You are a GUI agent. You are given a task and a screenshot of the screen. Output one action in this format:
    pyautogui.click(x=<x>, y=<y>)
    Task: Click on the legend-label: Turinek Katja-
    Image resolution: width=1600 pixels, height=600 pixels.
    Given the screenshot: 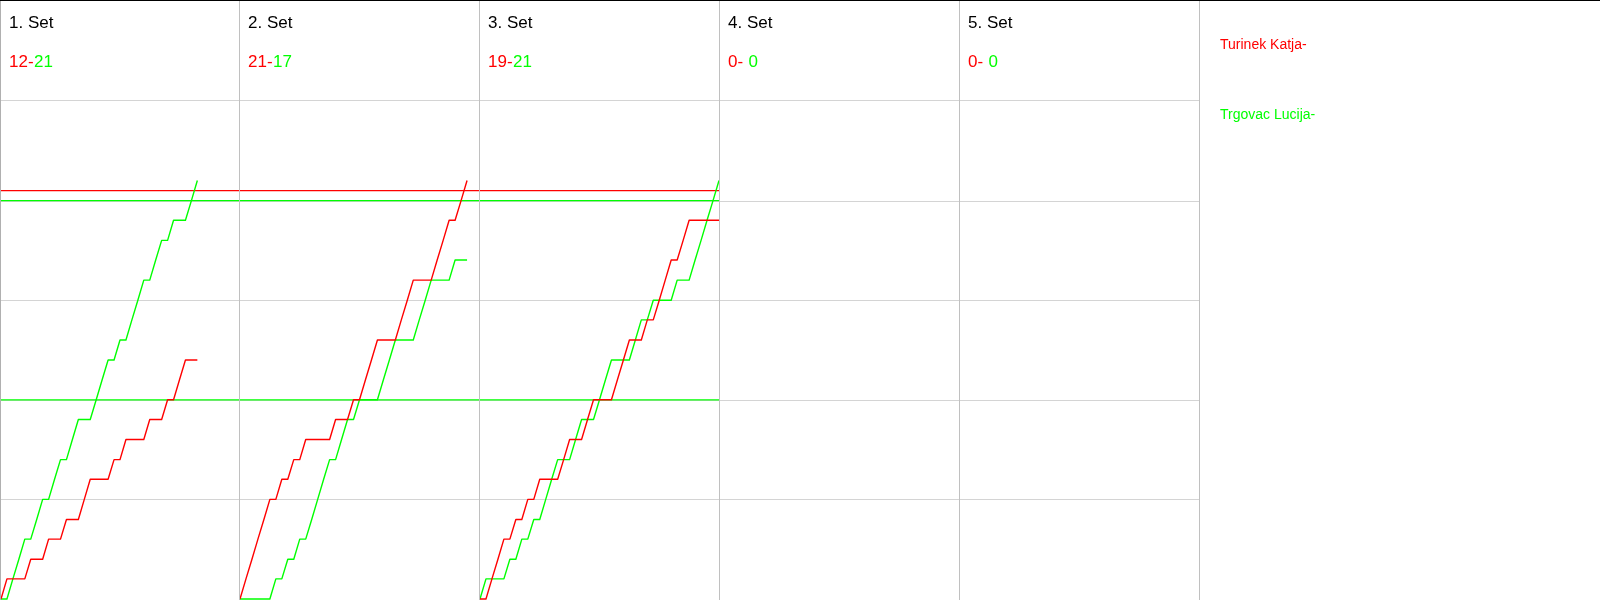 What is the action you would take?
    pyautogui.click(x=1264, y=44)
    